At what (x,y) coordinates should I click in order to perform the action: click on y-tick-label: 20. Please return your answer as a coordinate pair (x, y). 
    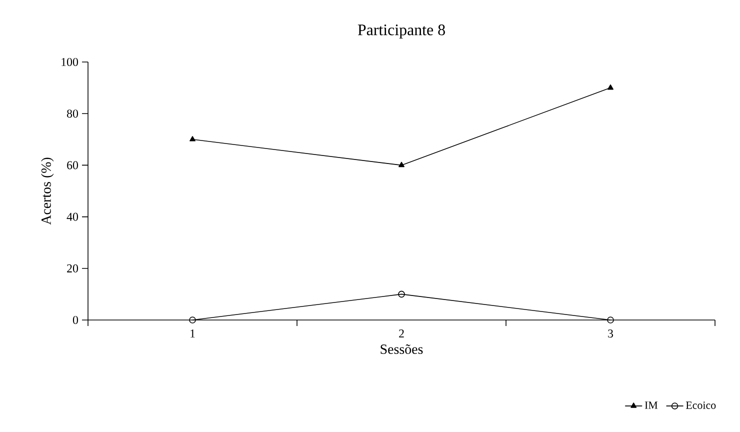
    Looking at the image, I should click on (72, 268).